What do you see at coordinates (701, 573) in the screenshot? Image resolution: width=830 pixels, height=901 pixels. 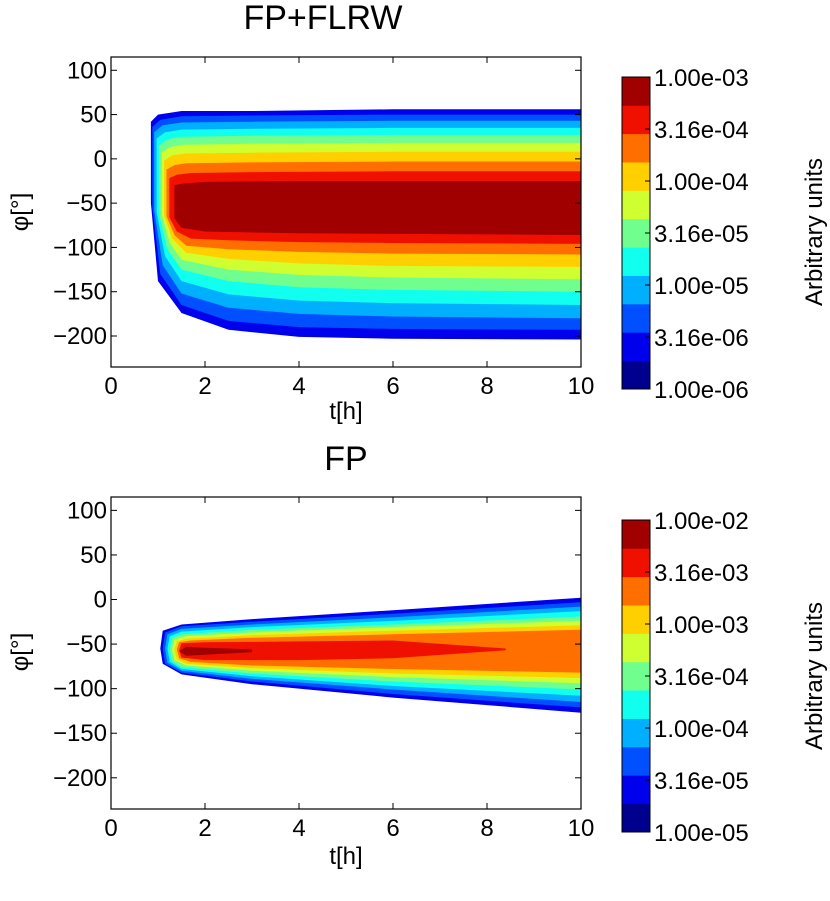 I see `colorbar-tick-label: 3.16e-03` at bounding box center [701, 573].